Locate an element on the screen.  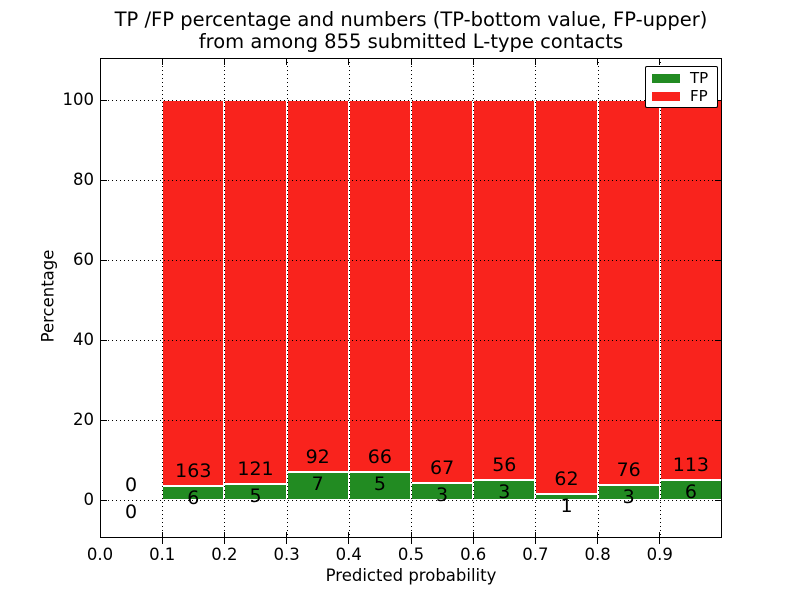
x-tick-label: 0.0 is located at coordinates (100, 554).